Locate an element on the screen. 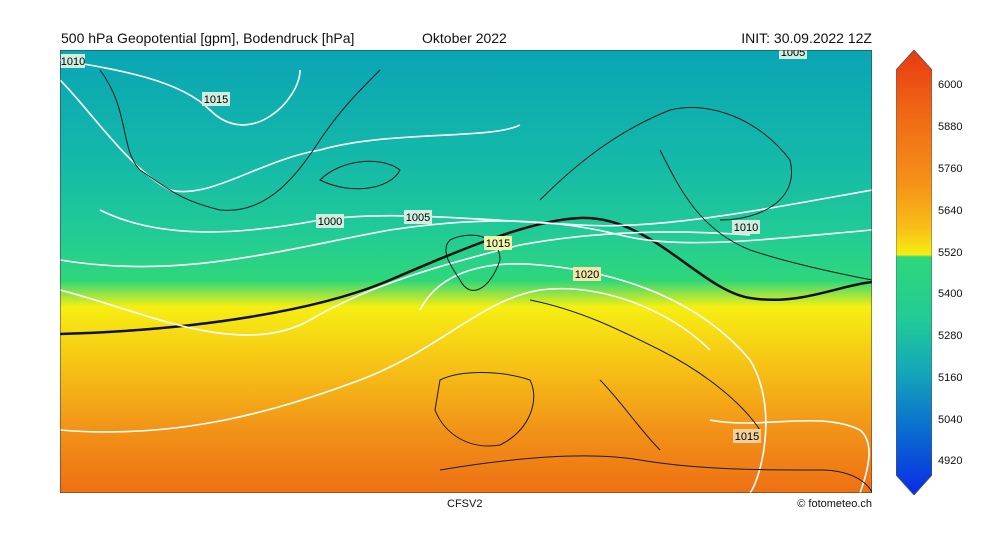 The height and width of the screenshot is (540, 1000). scale-tick: 5640 is located at coordinates (950, 211).